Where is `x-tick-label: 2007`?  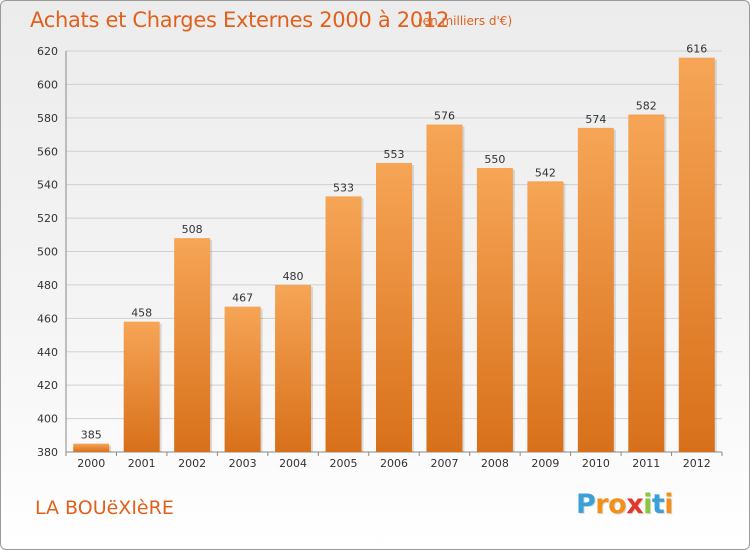 x-tick-label: 2007 is located at coordinates (444, 463).